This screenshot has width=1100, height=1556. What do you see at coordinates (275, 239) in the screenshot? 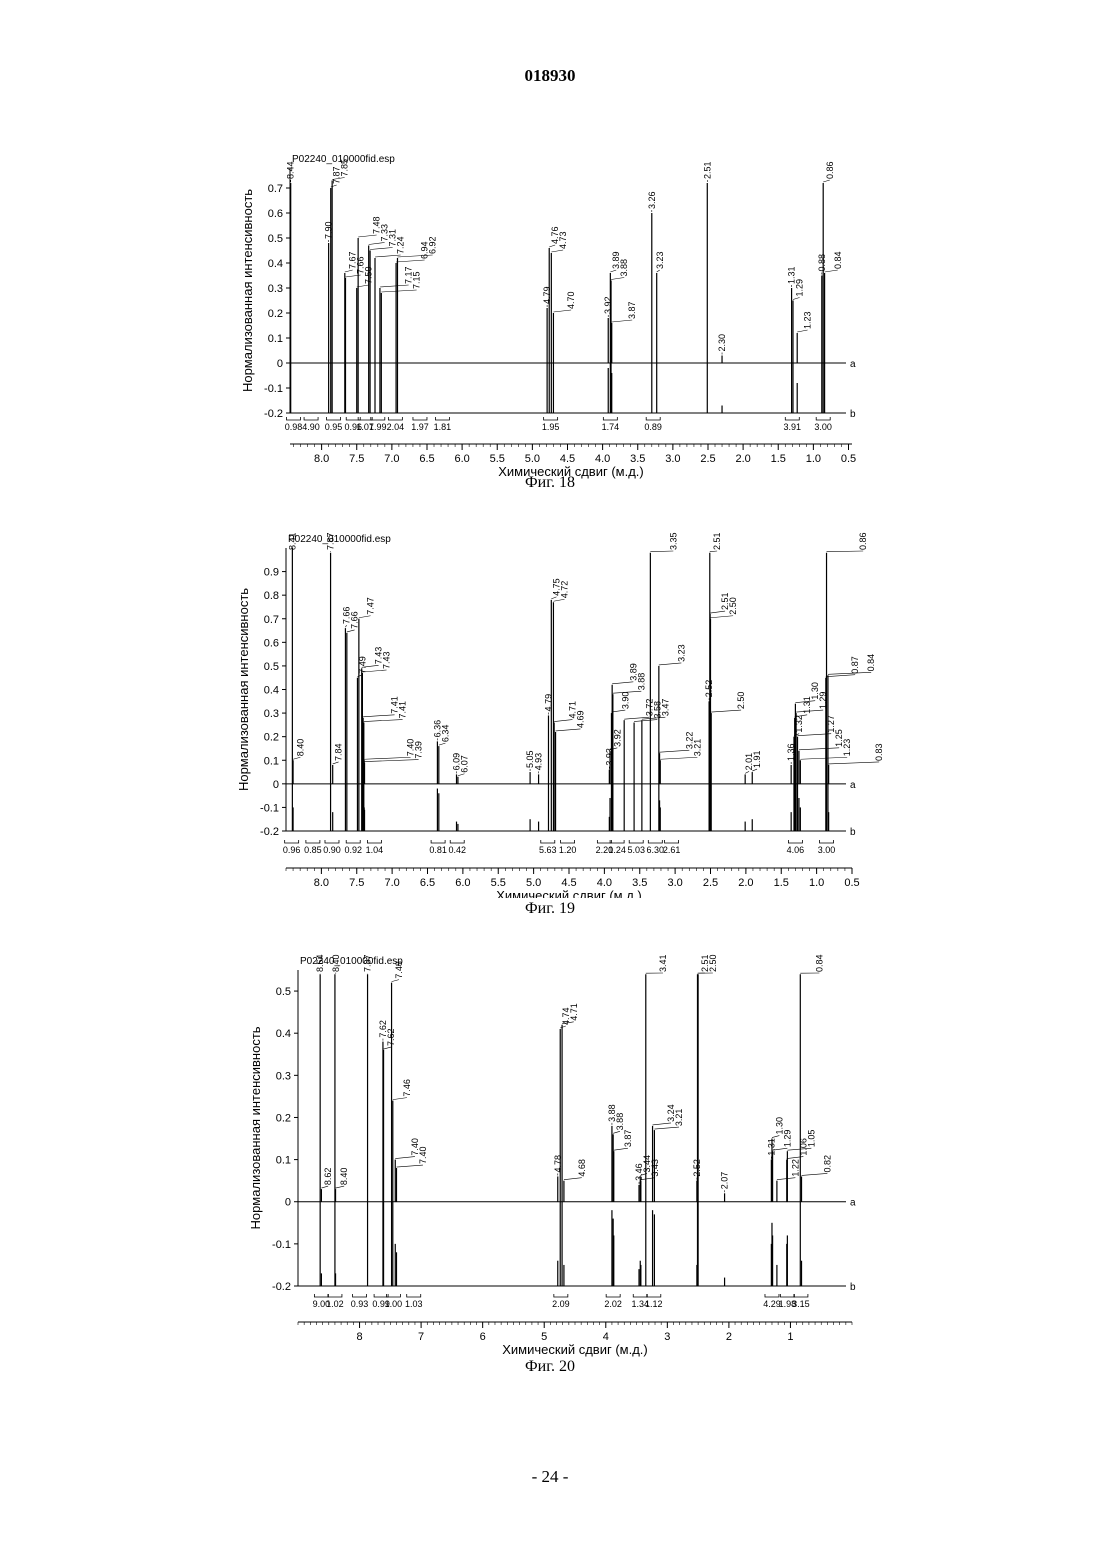
I see `y-tick-label: 0.5` at bounding box center [275, 239].